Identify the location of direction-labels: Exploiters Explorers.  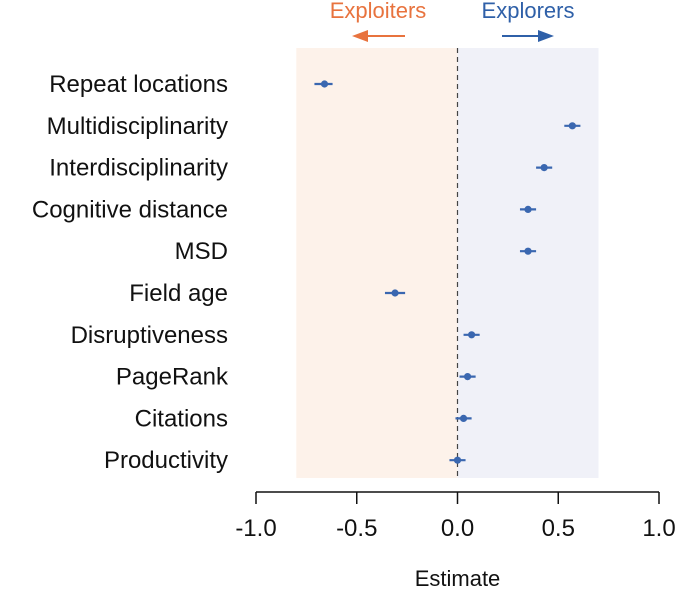
(452, 21).